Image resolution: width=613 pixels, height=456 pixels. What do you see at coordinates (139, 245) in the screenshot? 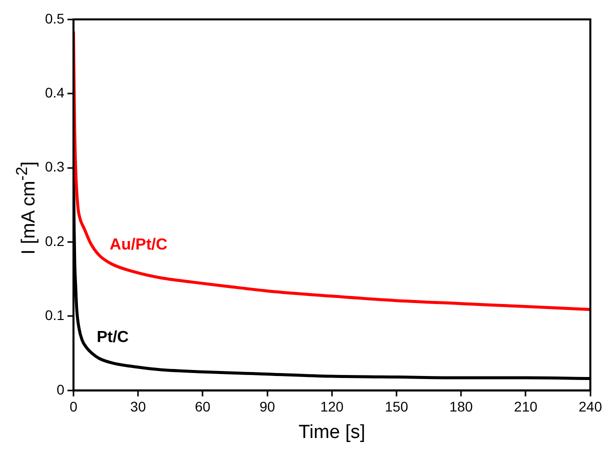
I see `series-label: Au/Pt/C` at bounding box center [139, 245].